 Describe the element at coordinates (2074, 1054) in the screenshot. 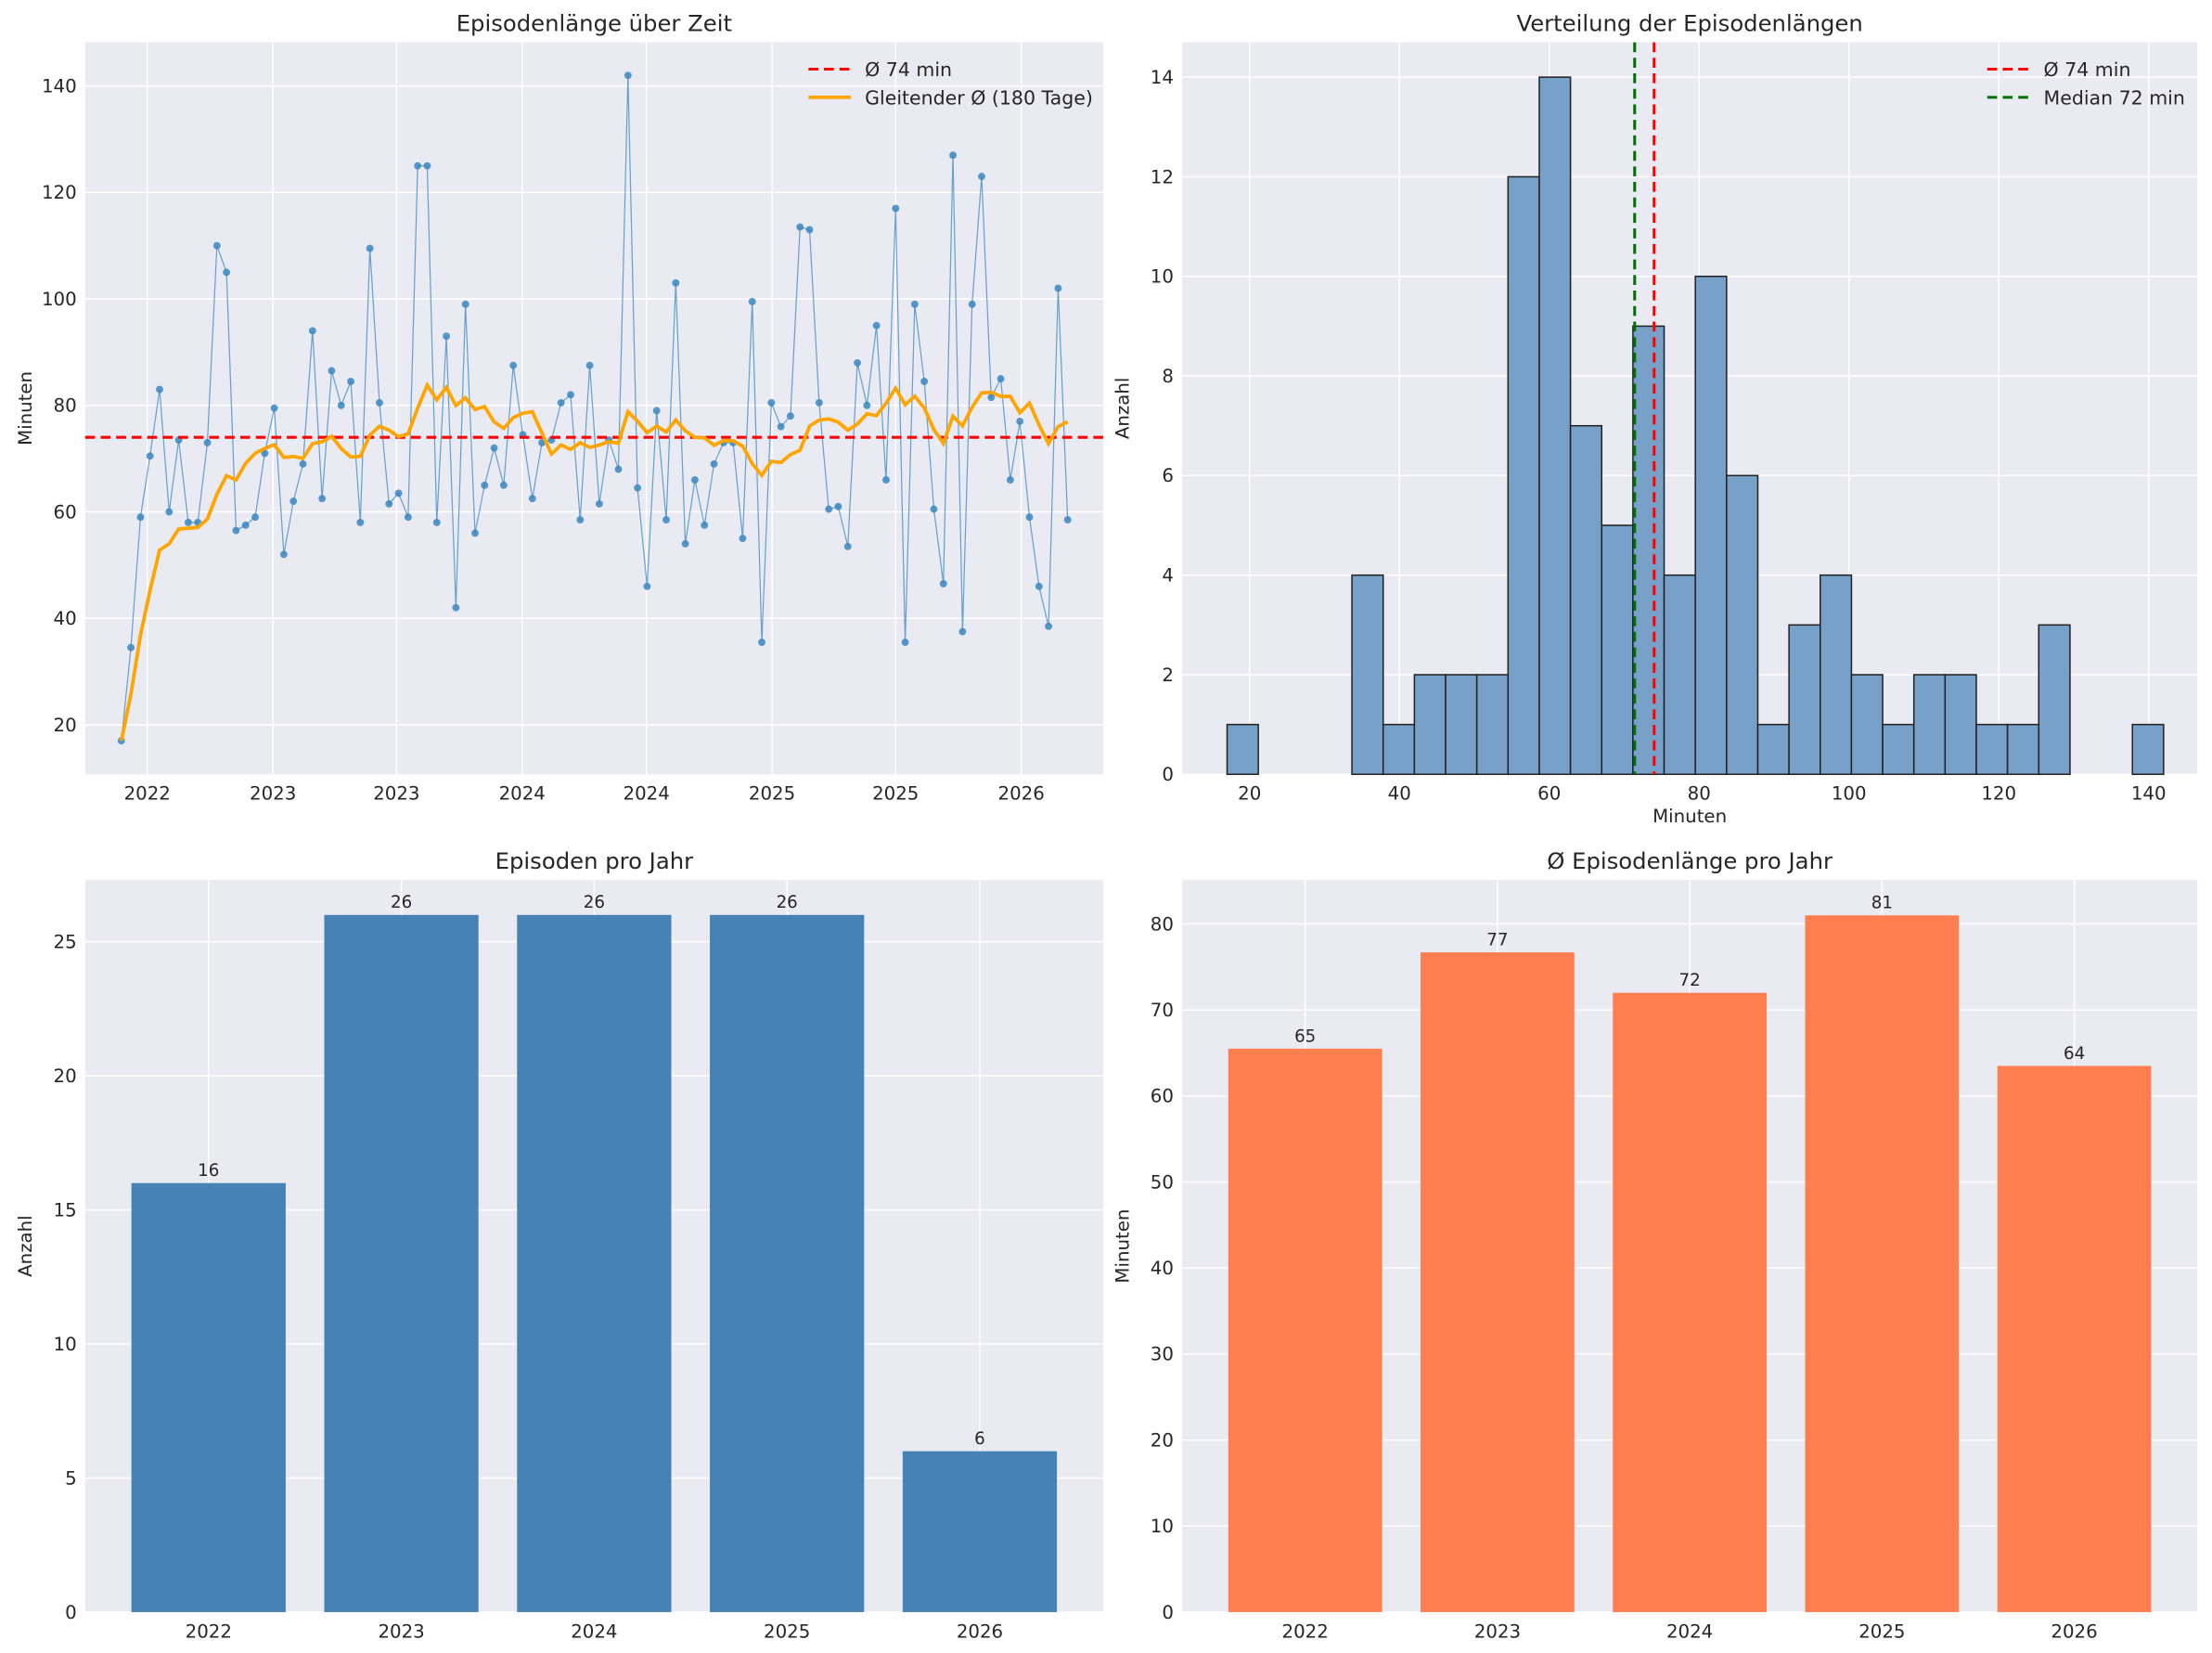

I see `bar-value-label: 64` at that location.